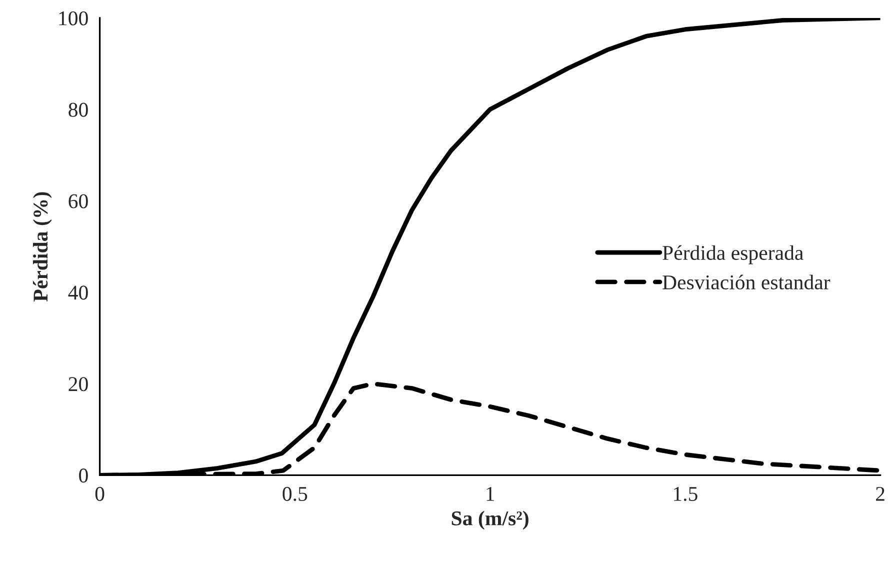 The width and height of the screenshot is (891, 561). Describe the element at coordinates (880, 493) in the screenshot. I see `x-tick-label: 2` at that location.